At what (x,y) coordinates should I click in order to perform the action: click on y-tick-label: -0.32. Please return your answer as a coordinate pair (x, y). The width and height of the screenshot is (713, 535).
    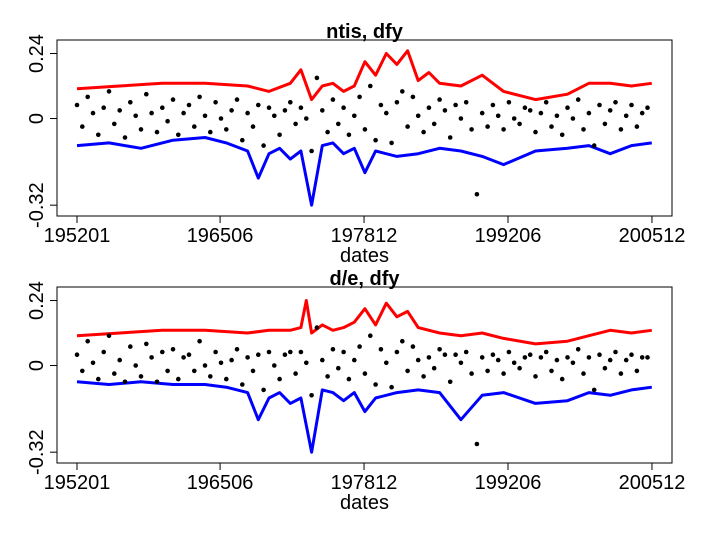
    Looking at the image, I should click on (37, 452).